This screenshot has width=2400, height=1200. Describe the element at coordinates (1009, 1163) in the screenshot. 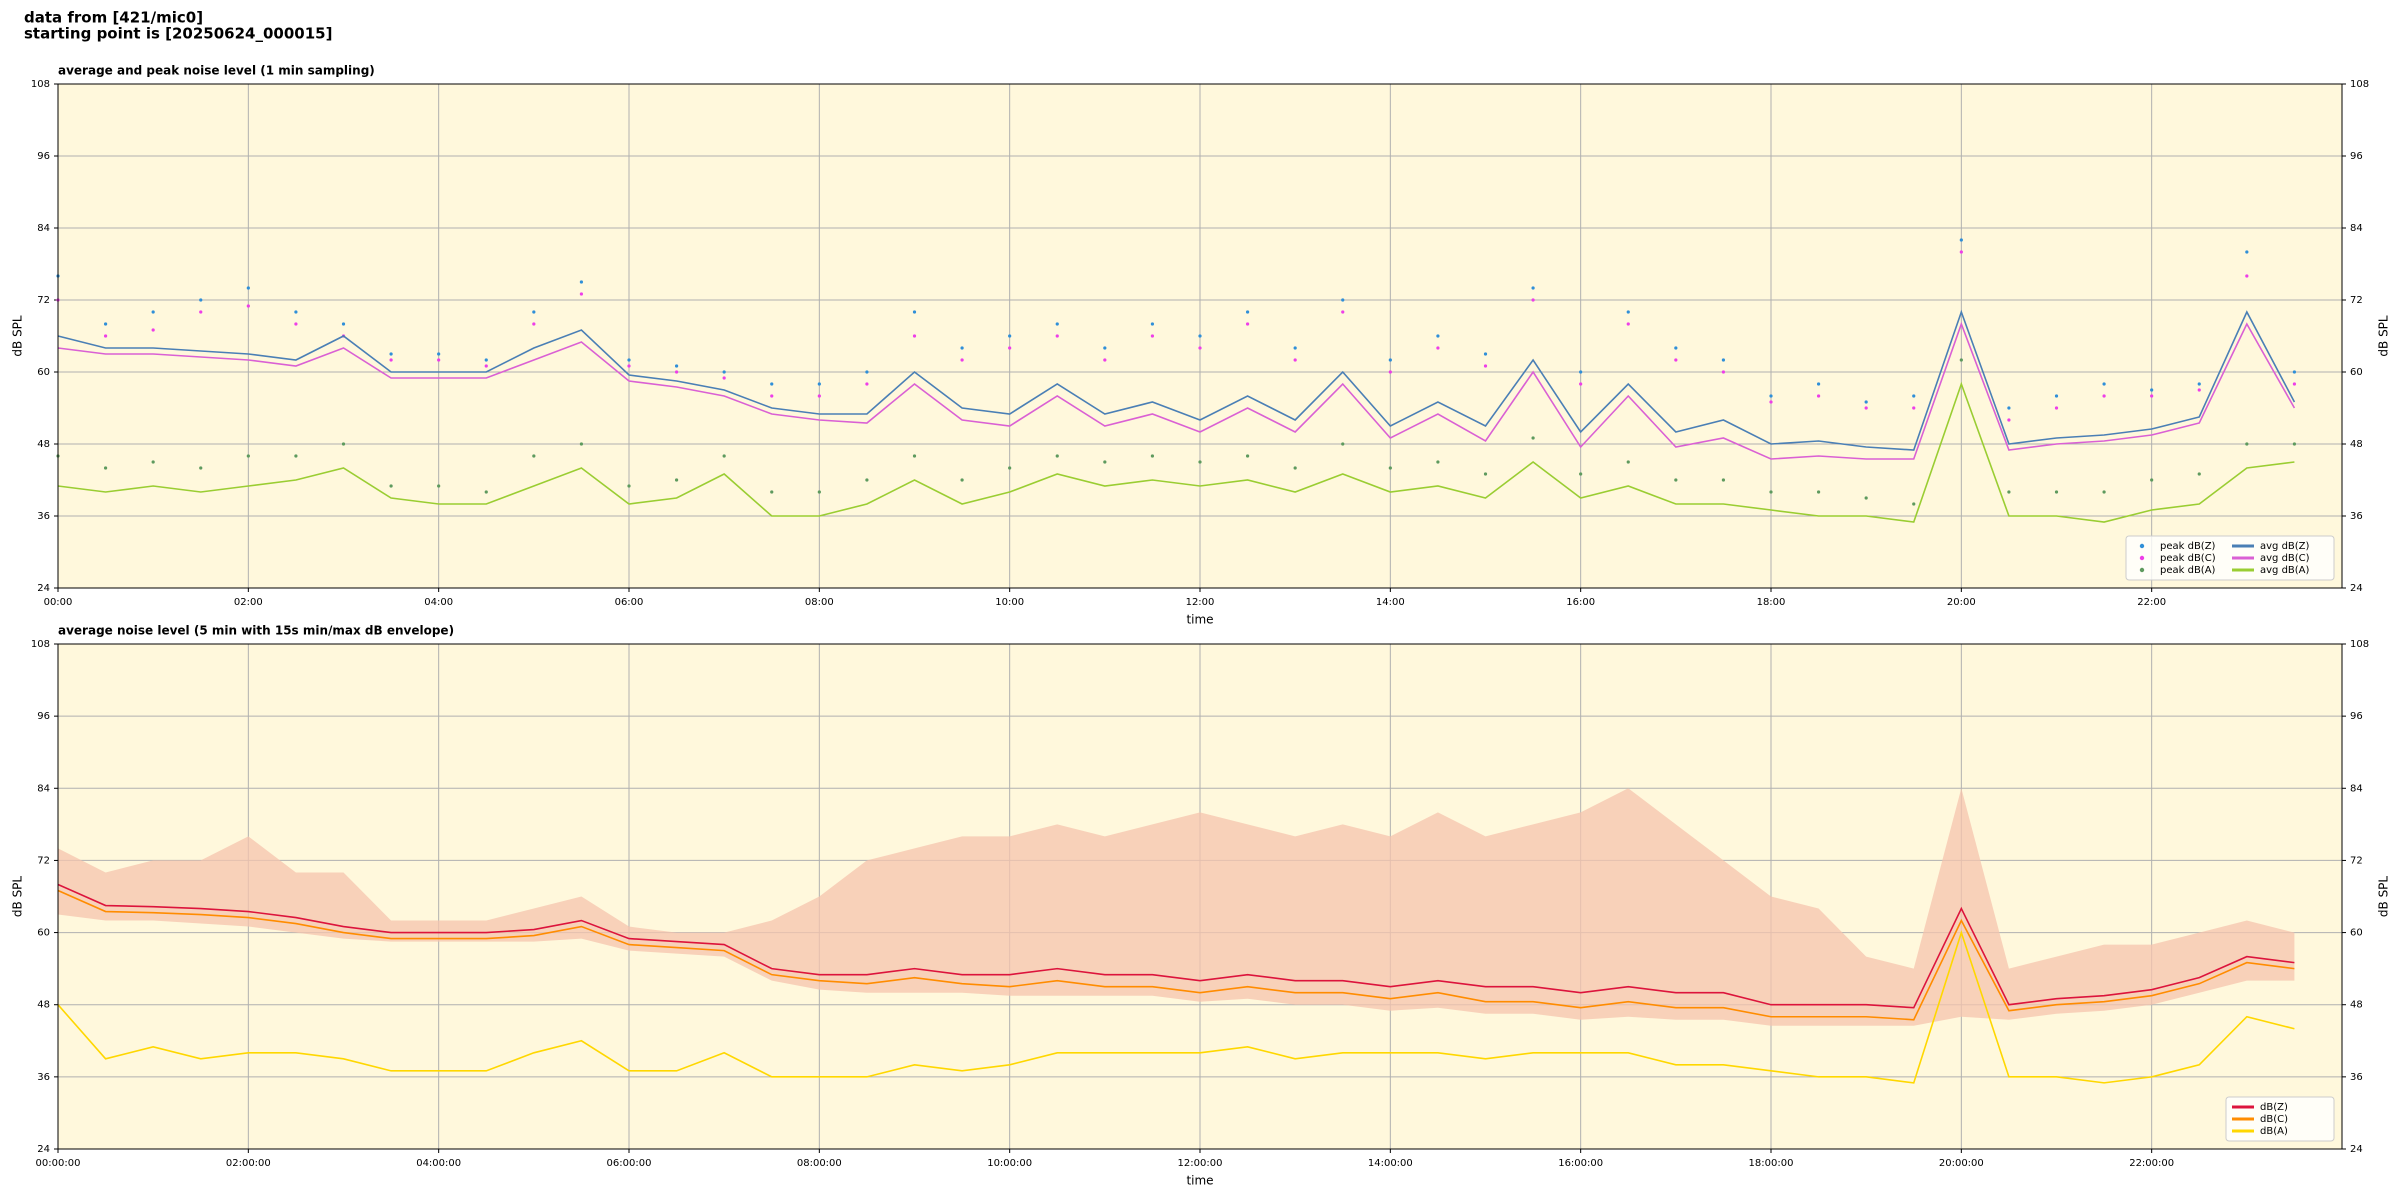

I see `x-tick-label: 10:00:00` at that location.